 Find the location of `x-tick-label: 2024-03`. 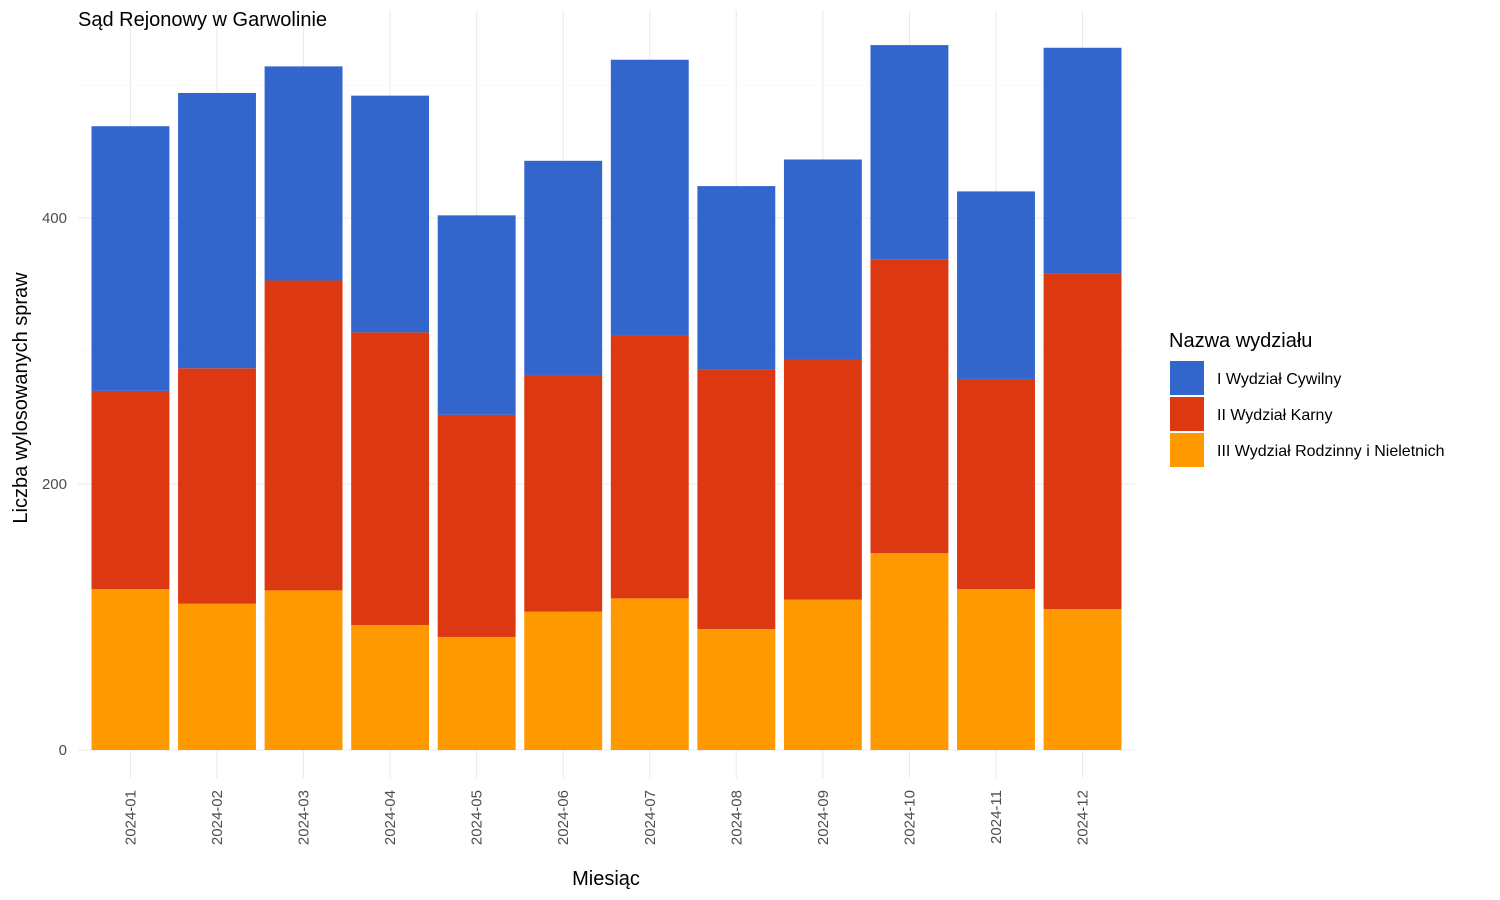

x-tick-label: 2024-03 is located at coordinates (304, 817).